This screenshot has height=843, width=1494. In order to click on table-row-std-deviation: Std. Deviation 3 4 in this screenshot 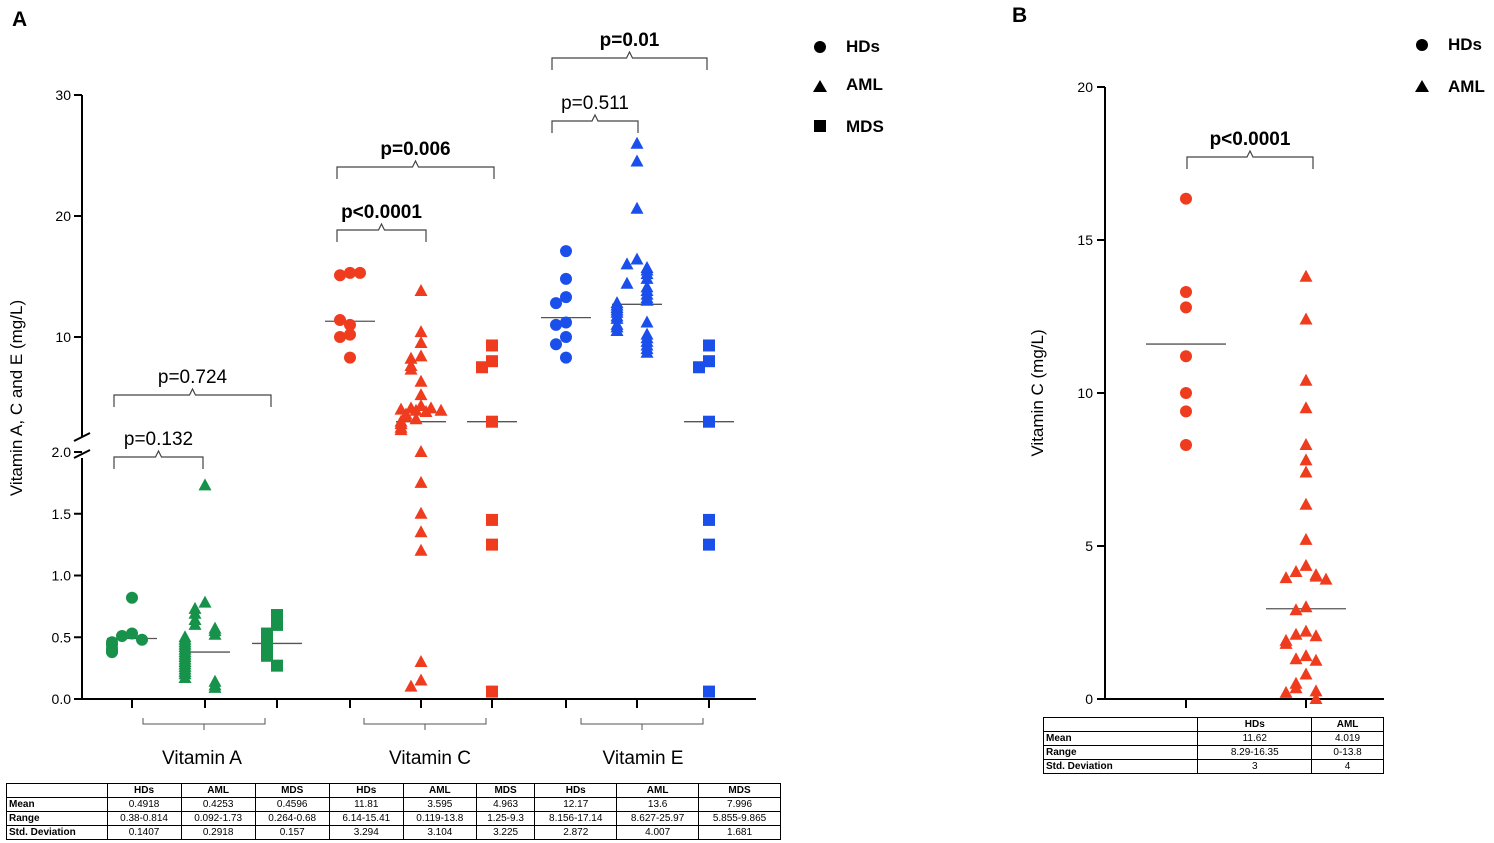, I will do `click(1213, 766)`.